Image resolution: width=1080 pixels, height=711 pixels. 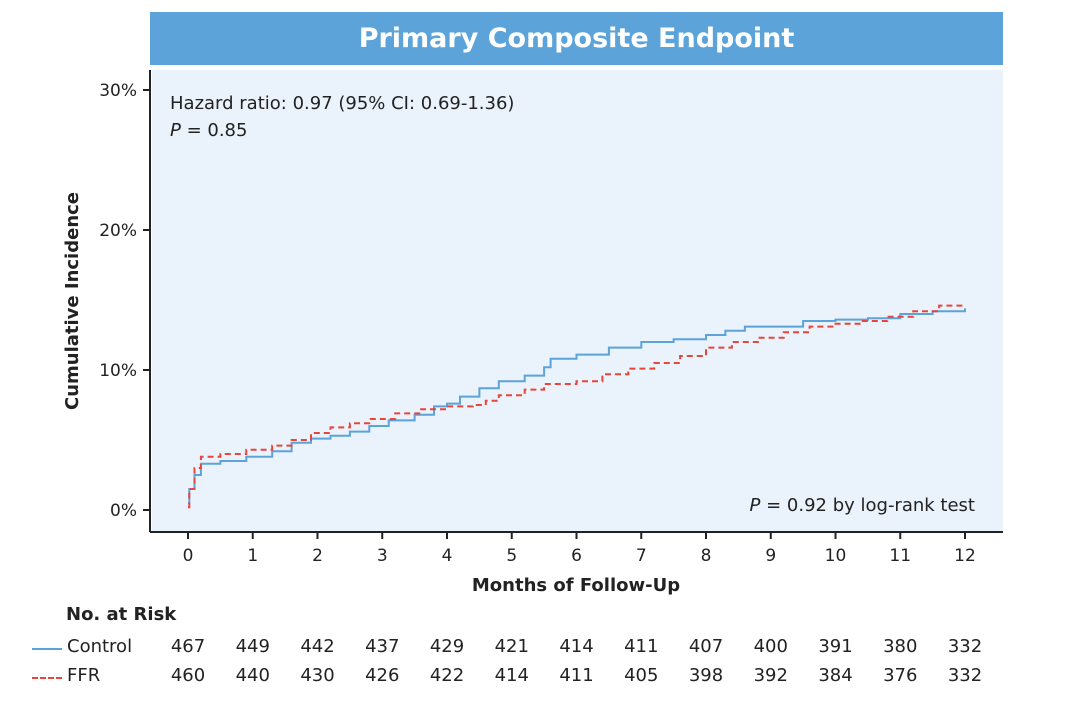 What do you see at coordinates (706, 675) in the screenshot?
I see `risk-value: 398` at bounding box center [706, 675].